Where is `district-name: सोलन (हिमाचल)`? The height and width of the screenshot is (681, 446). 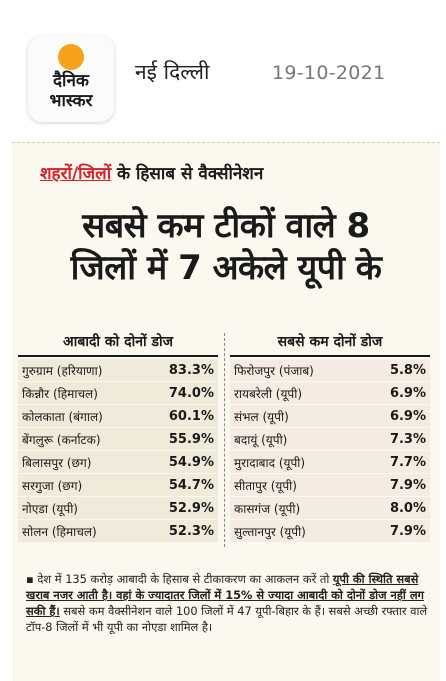 district-name: सोलन (हिमाचल) is located at coordinates (59, 531).